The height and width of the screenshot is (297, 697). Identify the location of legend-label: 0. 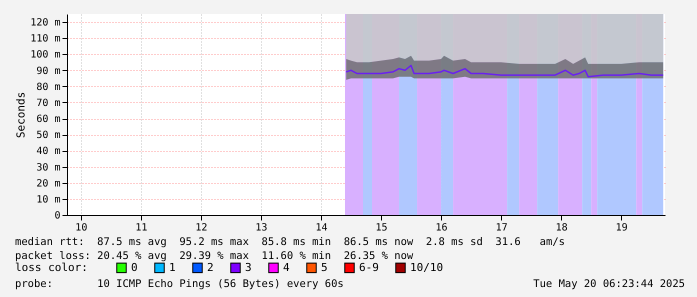
(134, 267).